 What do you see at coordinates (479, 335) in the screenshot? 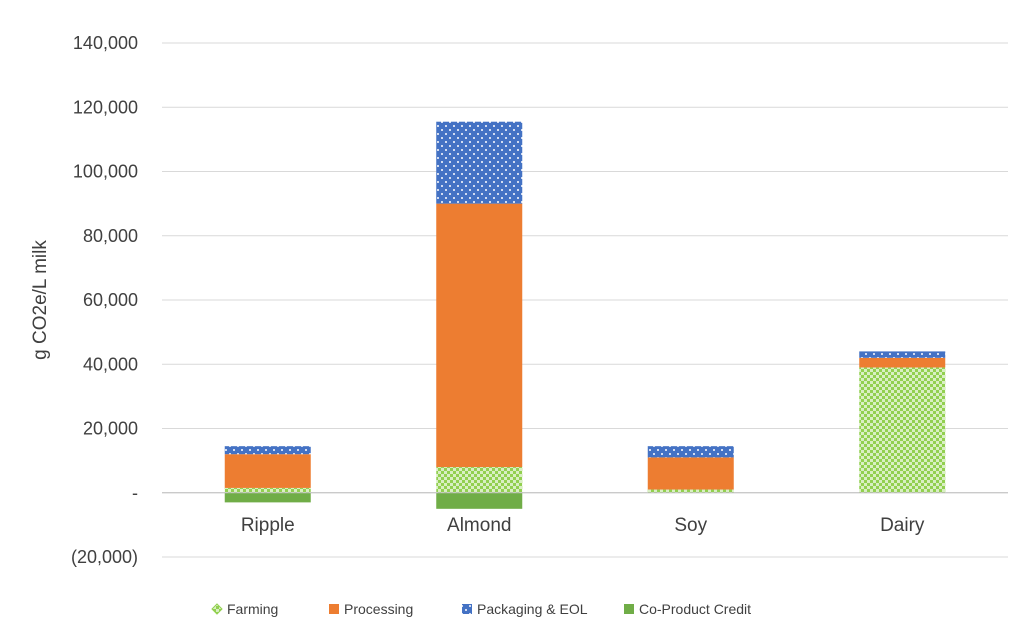
I see `bar-processing-almond` at bounding box center [479, 335].